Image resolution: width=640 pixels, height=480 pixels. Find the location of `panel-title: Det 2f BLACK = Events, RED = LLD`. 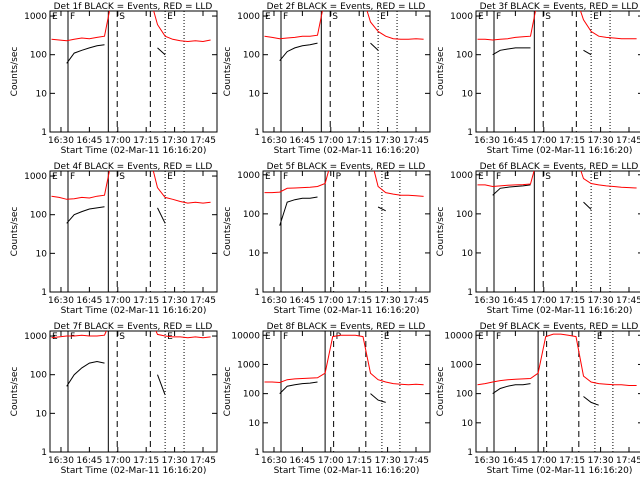

panel-title: Det 2f BLACK = Events, RED = LLD is located at coordinates (346, 7).